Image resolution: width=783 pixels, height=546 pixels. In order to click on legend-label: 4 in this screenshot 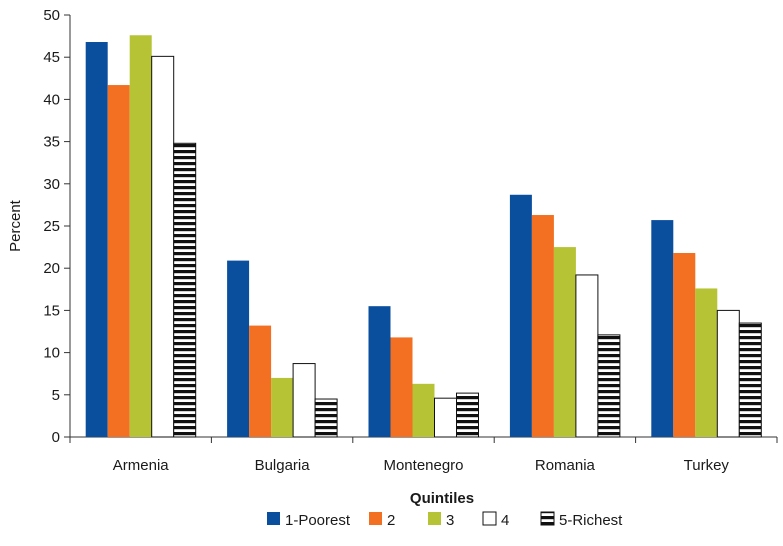, I will do `click(505, 520)`.